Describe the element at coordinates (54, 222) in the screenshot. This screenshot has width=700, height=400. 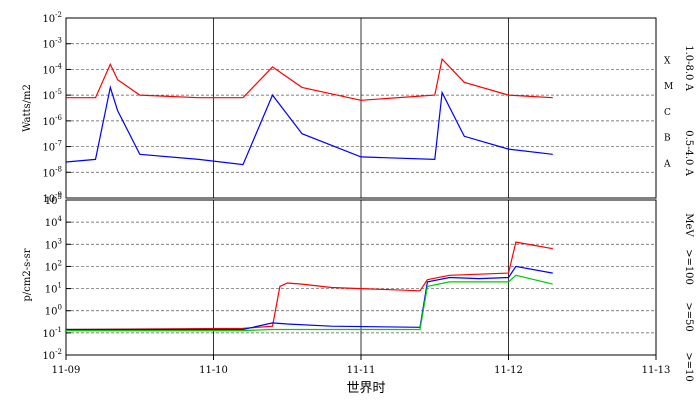
I see `proton-y-tick-label: 10⁴` at that location.